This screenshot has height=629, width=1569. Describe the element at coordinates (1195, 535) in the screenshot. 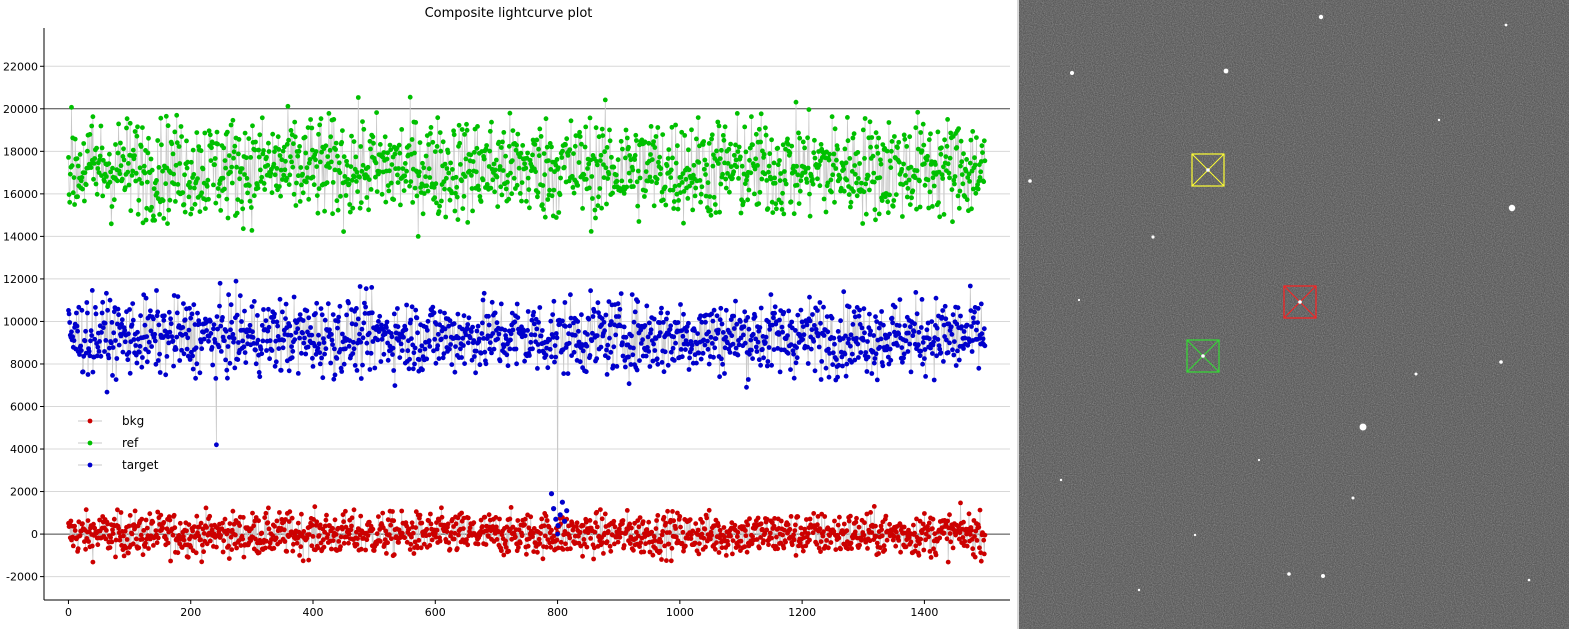

I see `star` at that location.